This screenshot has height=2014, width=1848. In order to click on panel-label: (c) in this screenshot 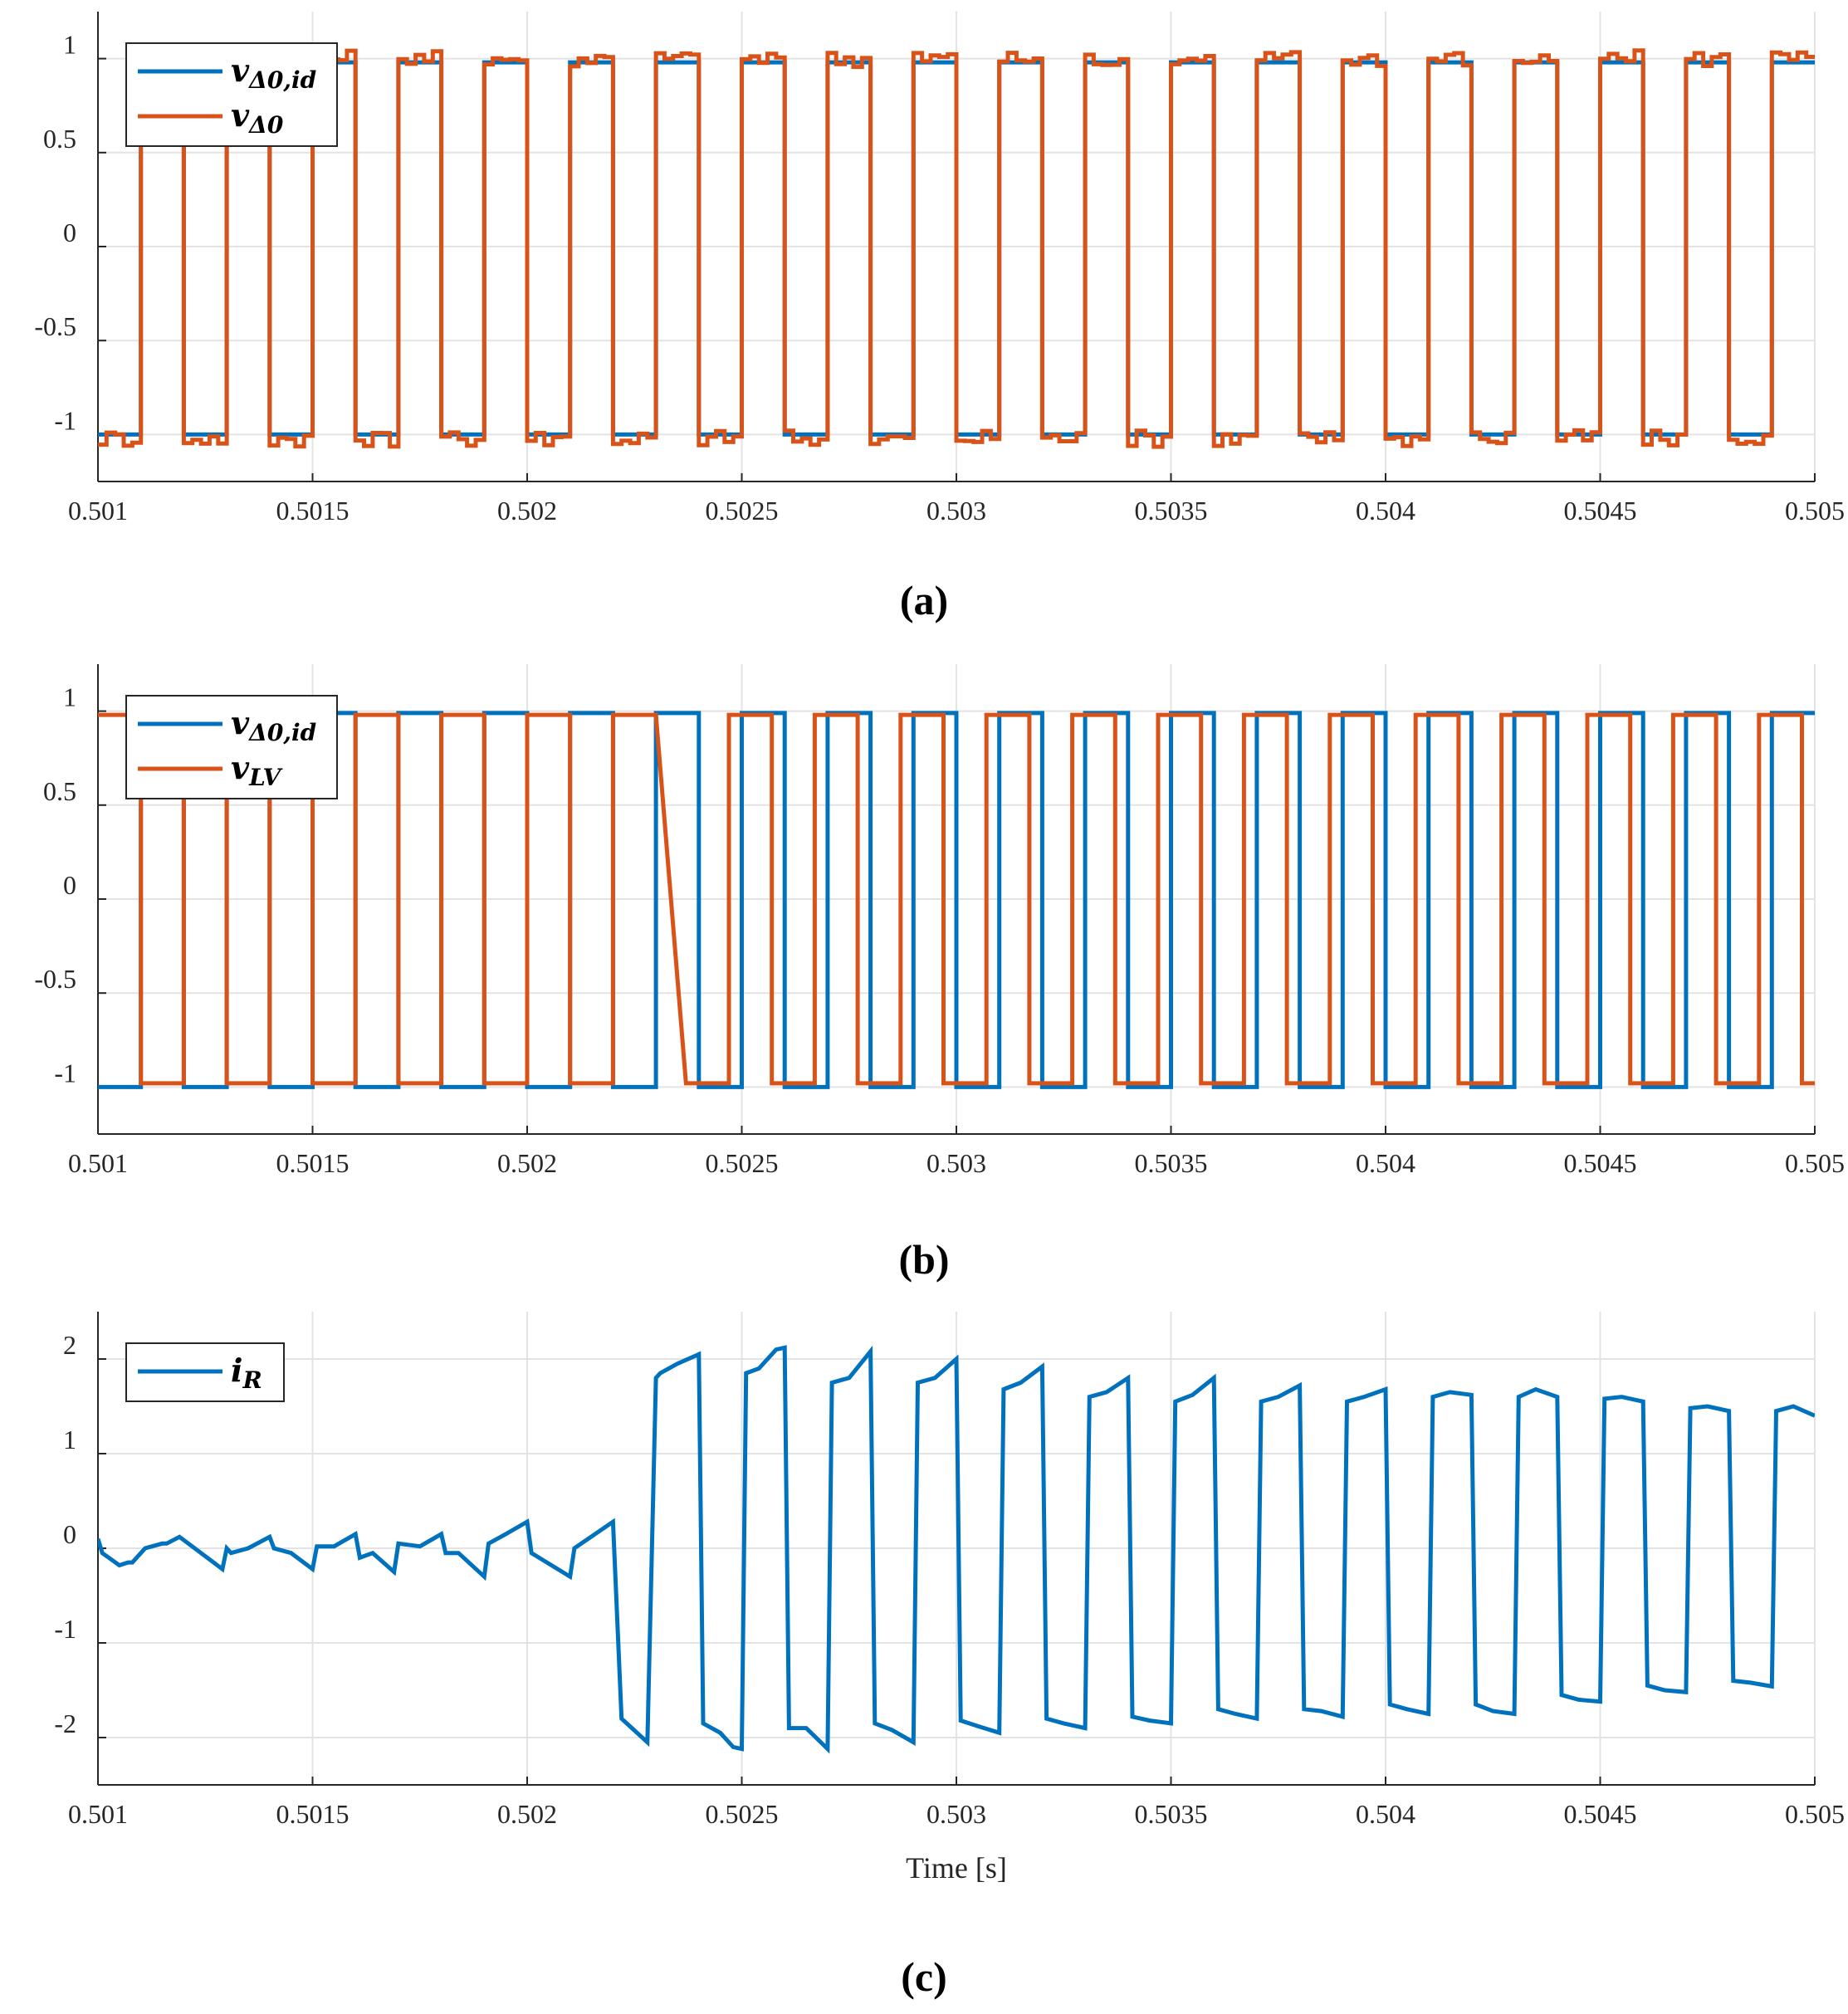, I will do `click(924, 1976)`.